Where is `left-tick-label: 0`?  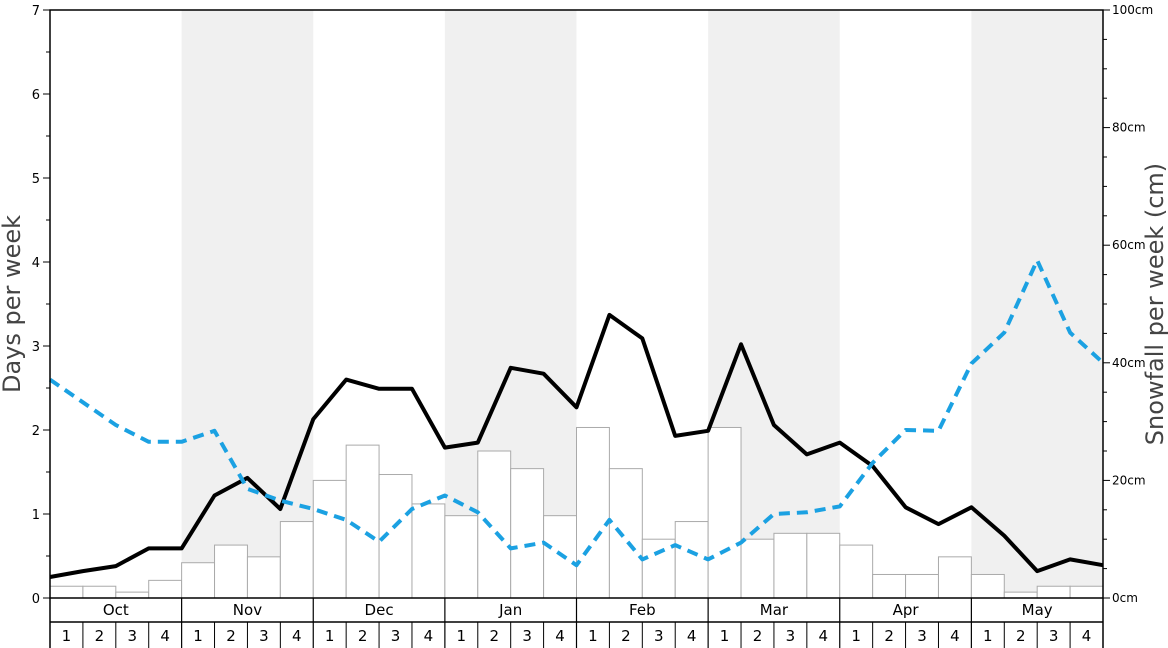 left-tick-label: 0 is located at coordinates (36, 599).